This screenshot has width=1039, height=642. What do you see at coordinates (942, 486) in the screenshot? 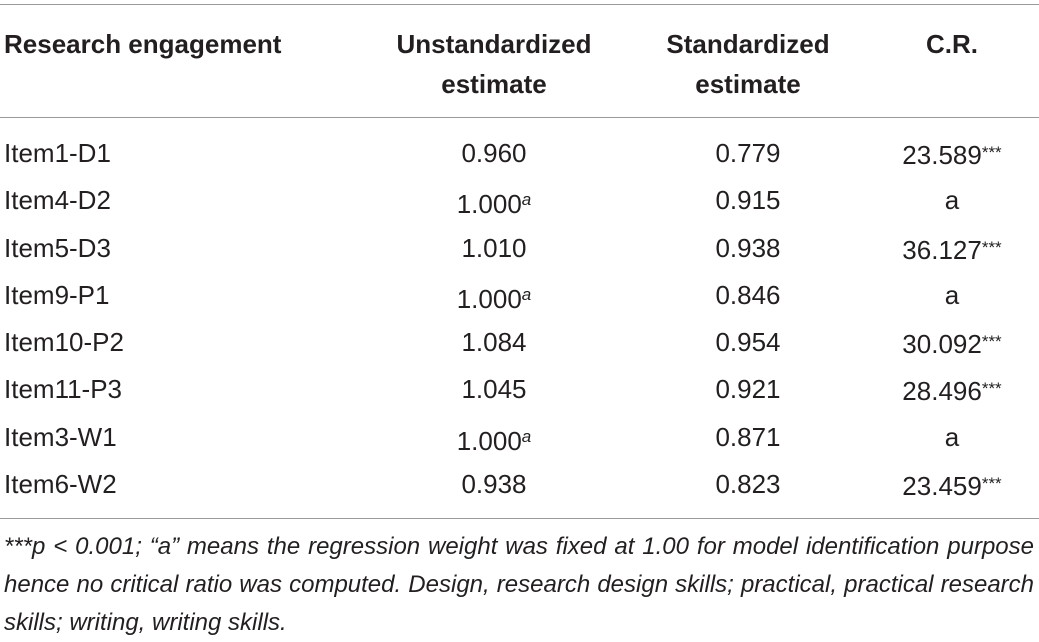
I see `critical-ratio-value: 23.459` at bounding box center [942, 486].